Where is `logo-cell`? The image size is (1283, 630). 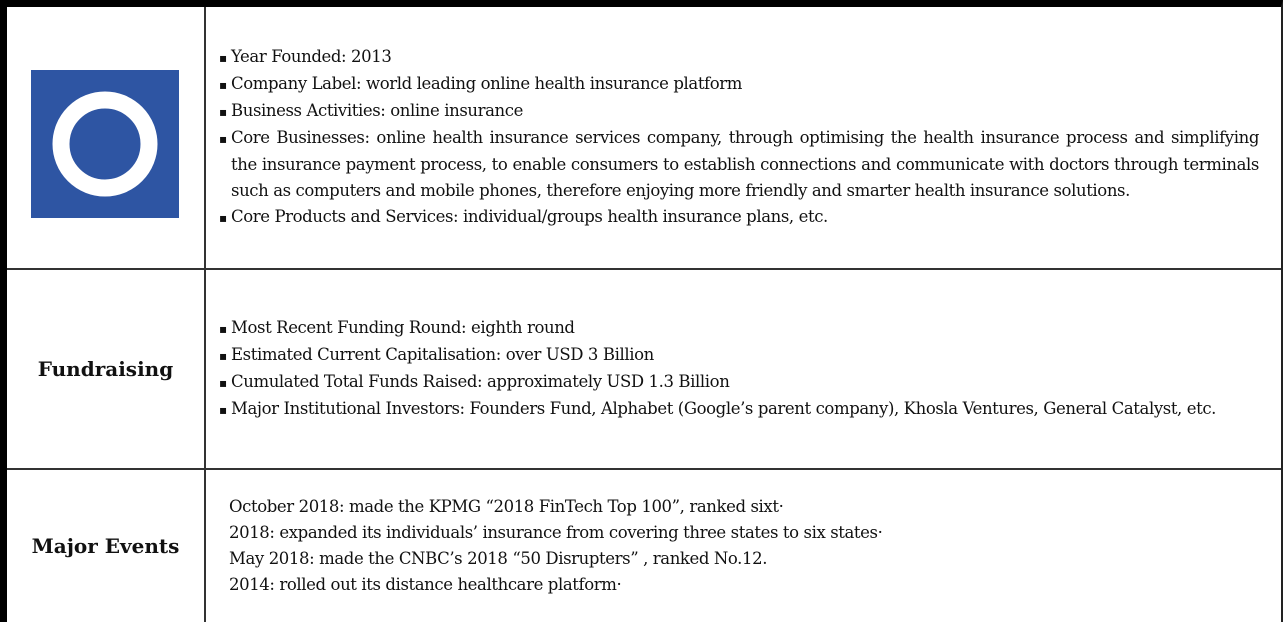 logo-cell is located at coordinates (106, 137).